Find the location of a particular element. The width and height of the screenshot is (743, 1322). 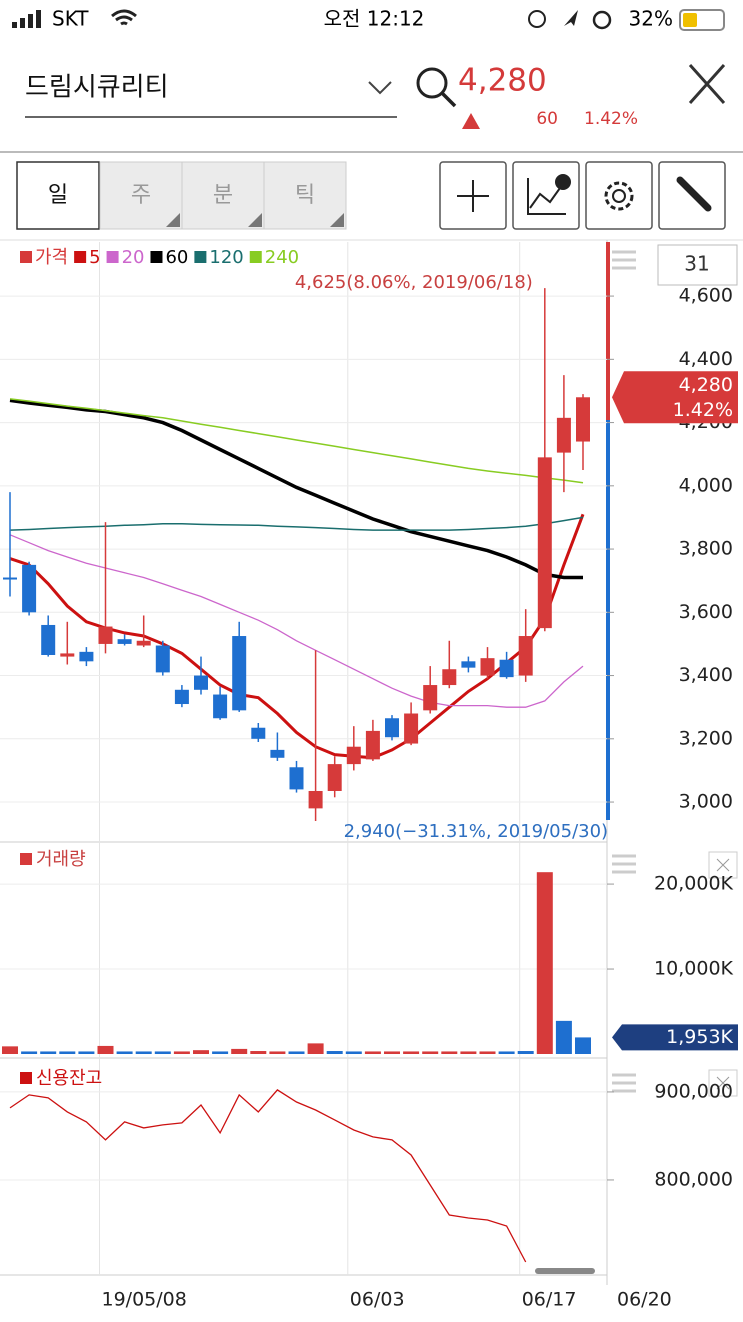

battery-text: 32% is located at coordinates (651, 19).